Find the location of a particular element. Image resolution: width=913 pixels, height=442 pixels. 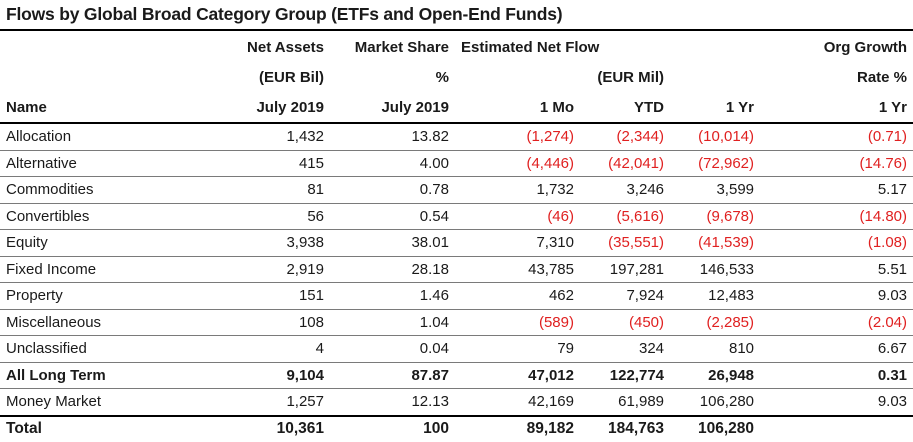

header-market-share-date: July 2019 is located at coordinates (392, 107).